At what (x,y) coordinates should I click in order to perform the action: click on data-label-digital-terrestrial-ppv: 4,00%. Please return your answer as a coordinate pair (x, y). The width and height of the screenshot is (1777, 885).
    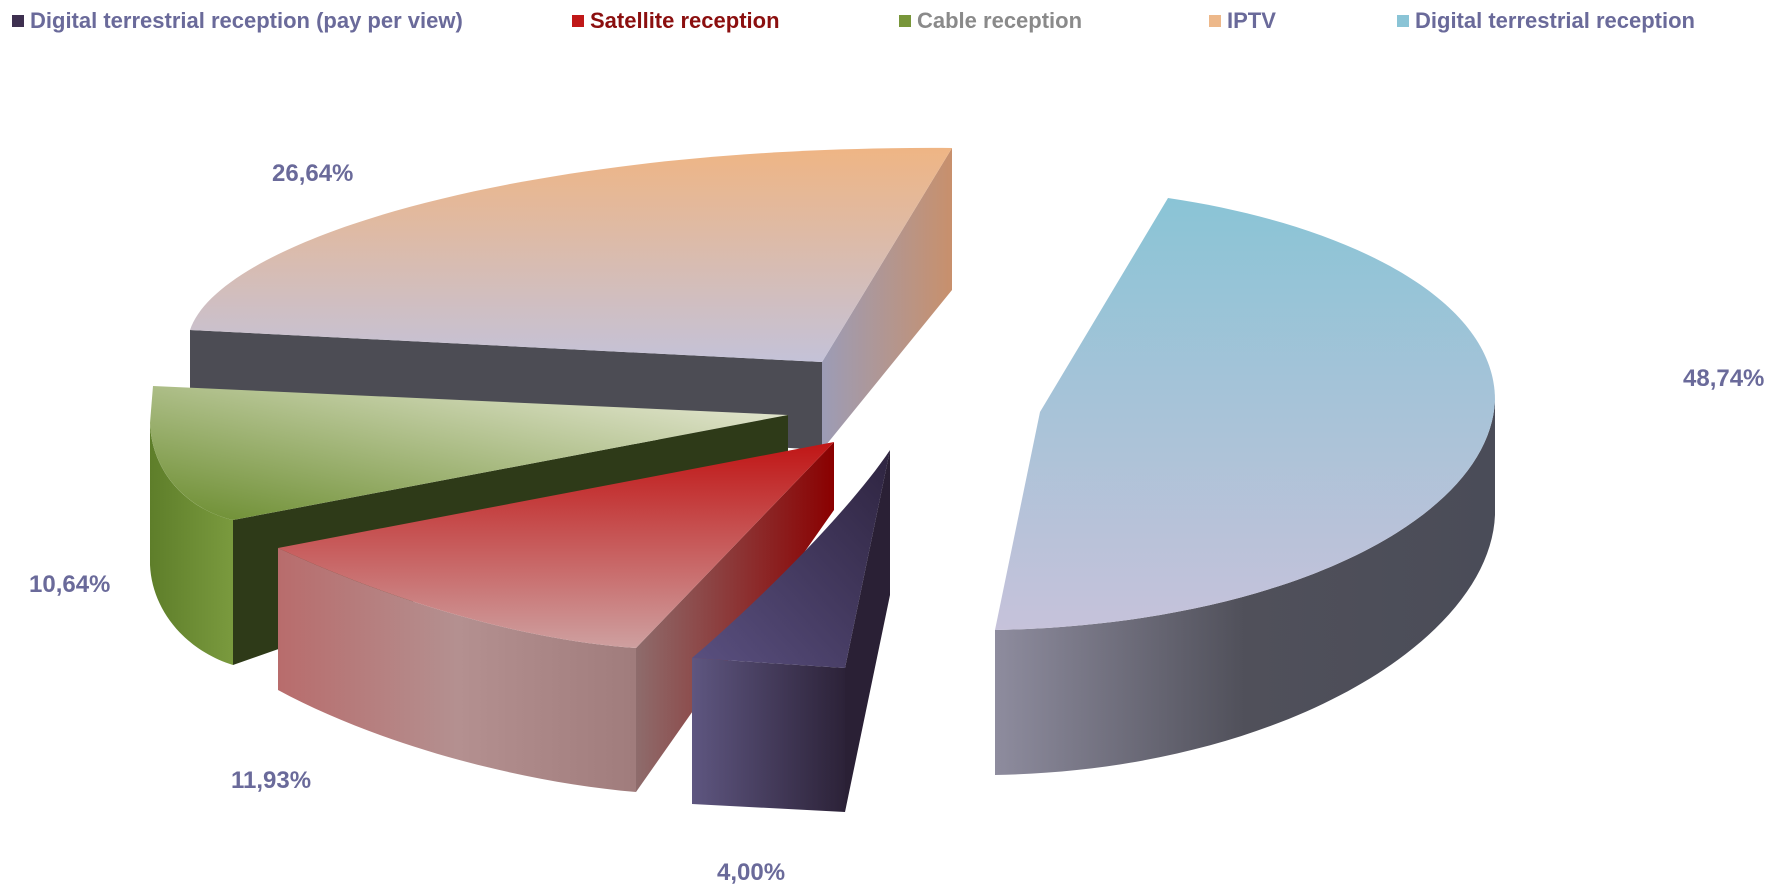
    Looking at the image, I should click on (751, 872).